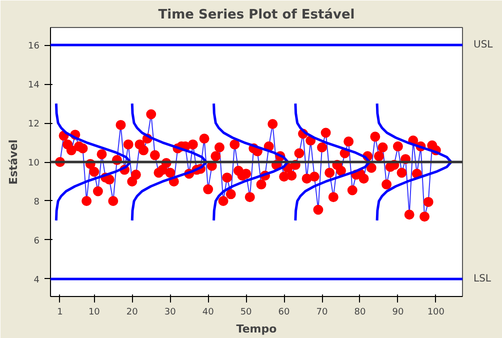 The height and width of the screenshot is (338, 502). What do you see at coordinates (483, 278) in the screenshot?
I see `ref-line-label: LSL` at bounding box center [483, 278].